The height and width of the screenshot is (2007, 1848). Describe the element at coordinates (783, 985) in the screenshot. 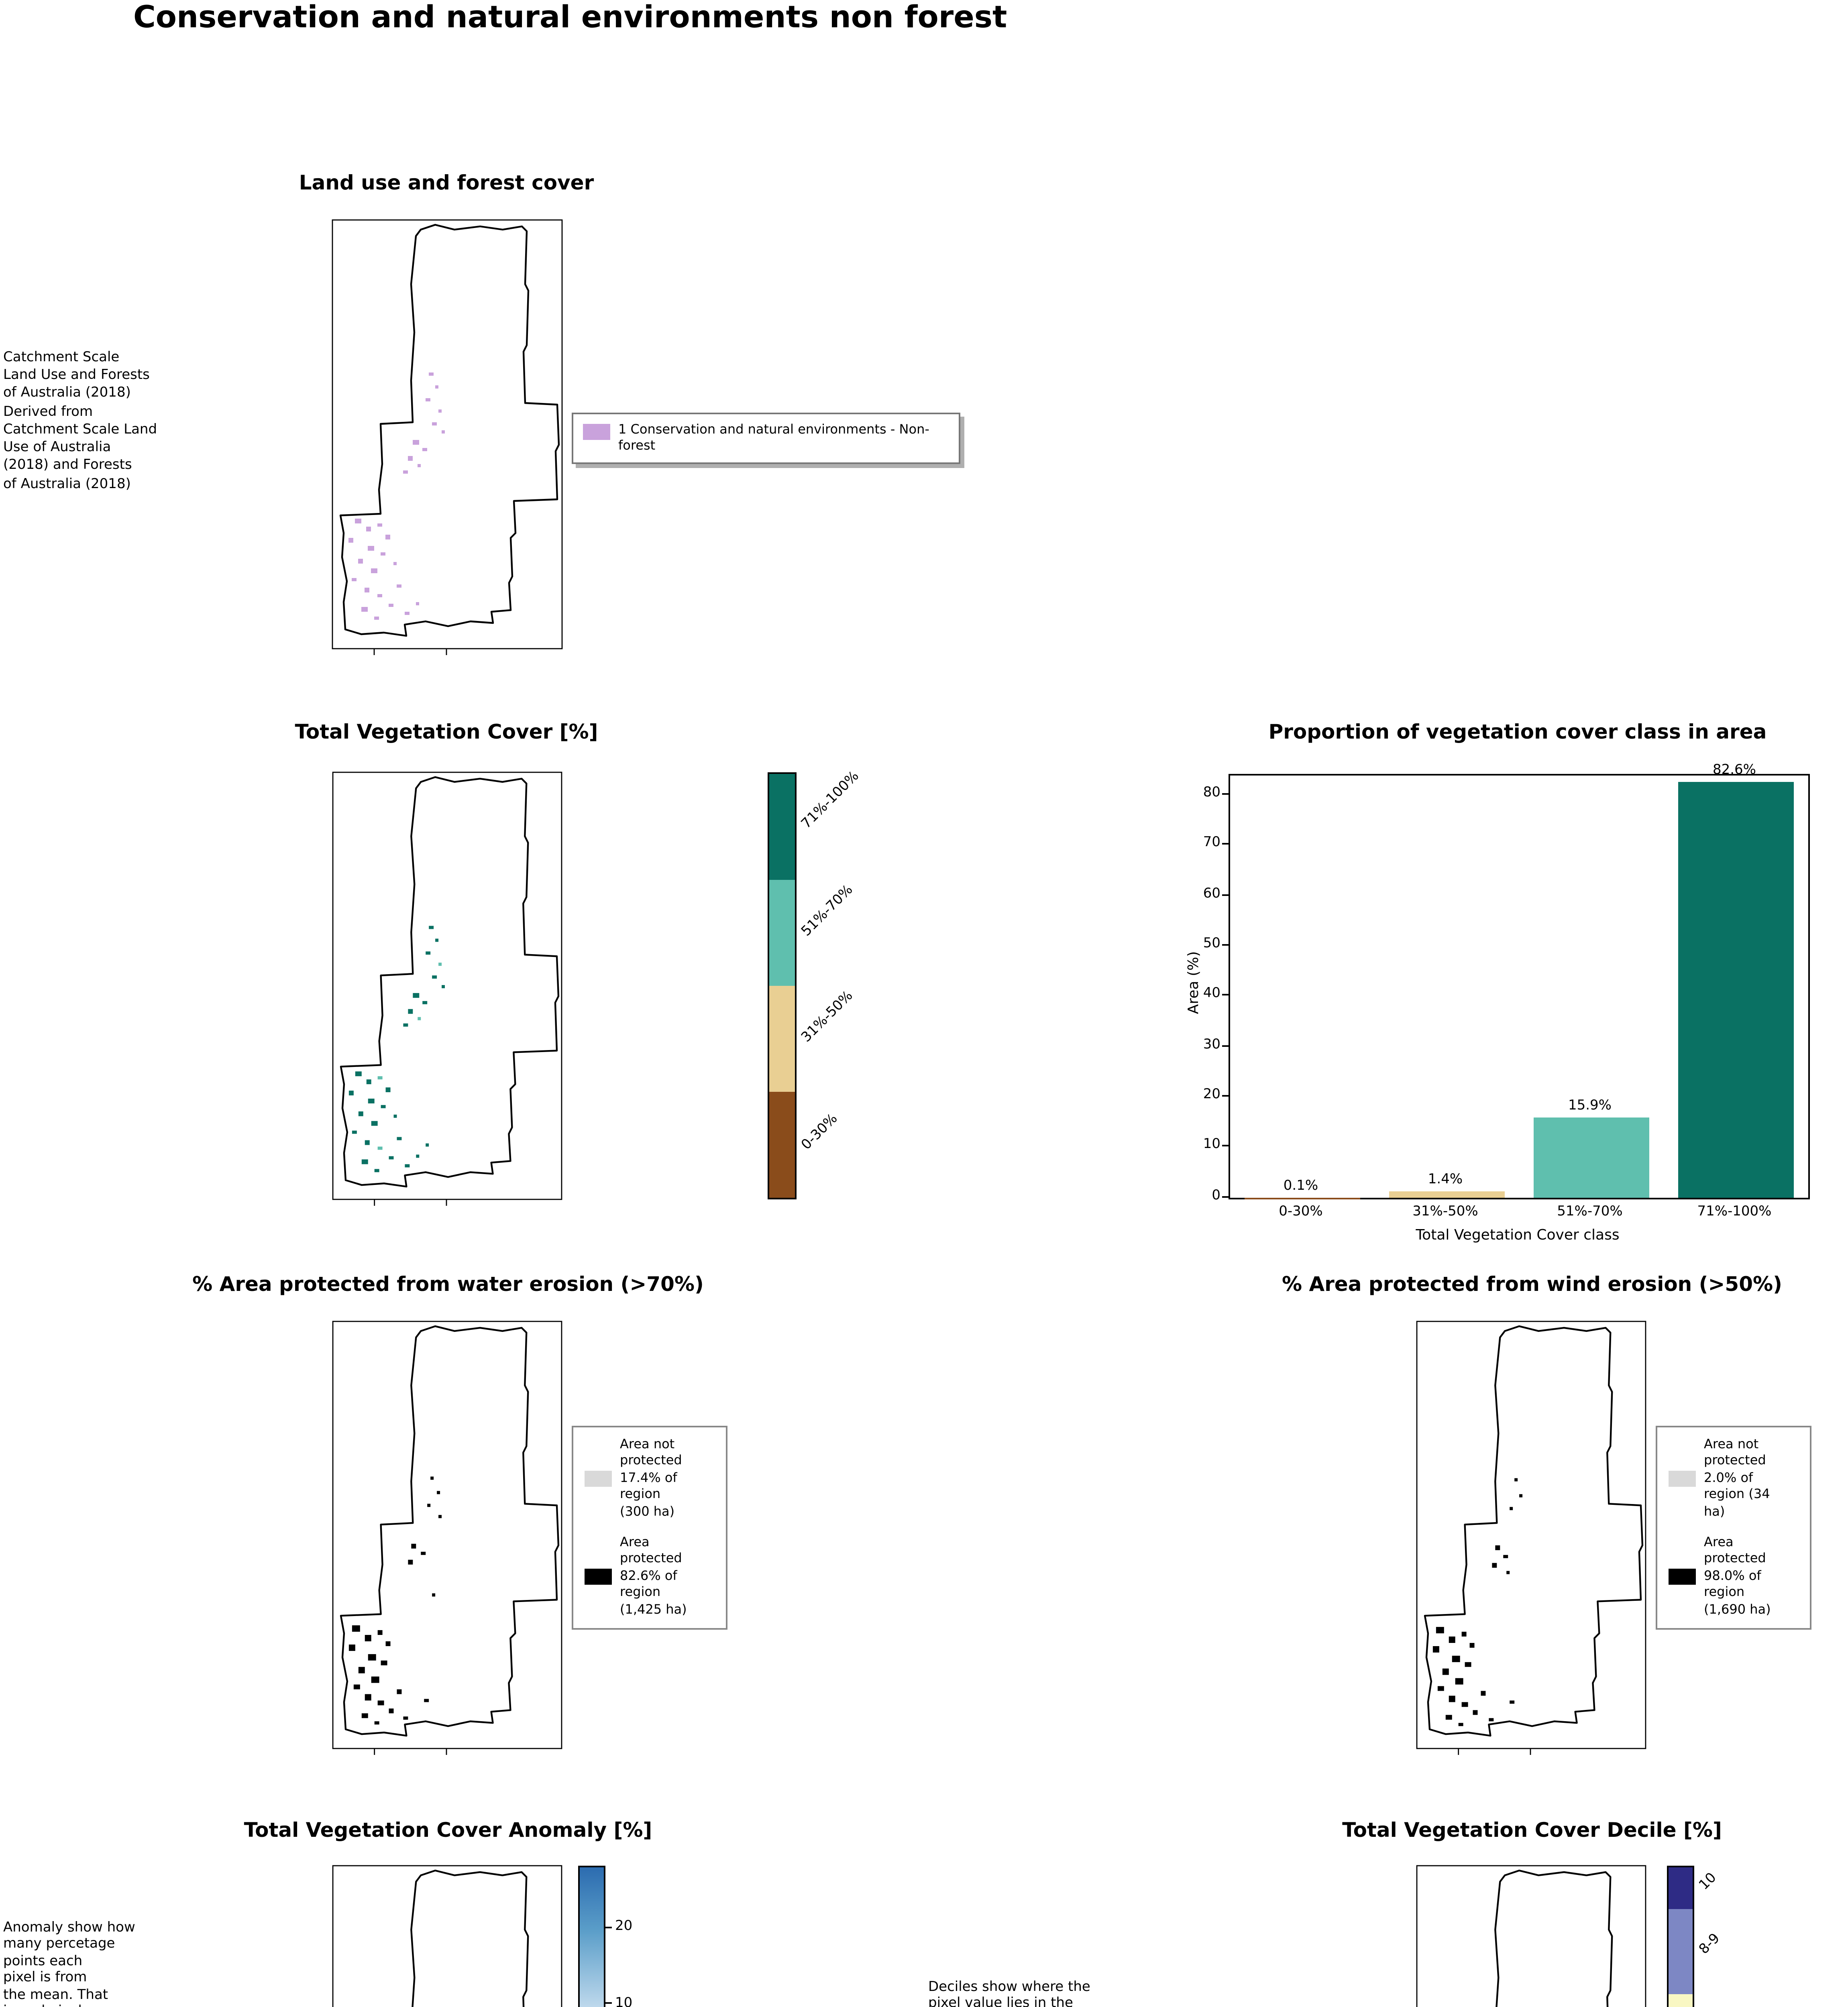

I see `vegcover-colorbar` at that location.